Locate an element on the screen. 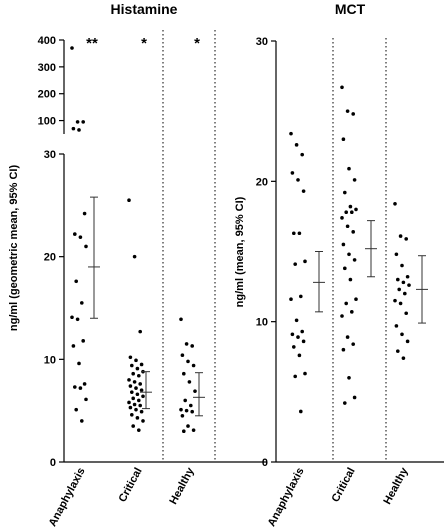 The width and height of the screenshot is (446, 528). mct-ci-bars is located at coordinates (370, 272).